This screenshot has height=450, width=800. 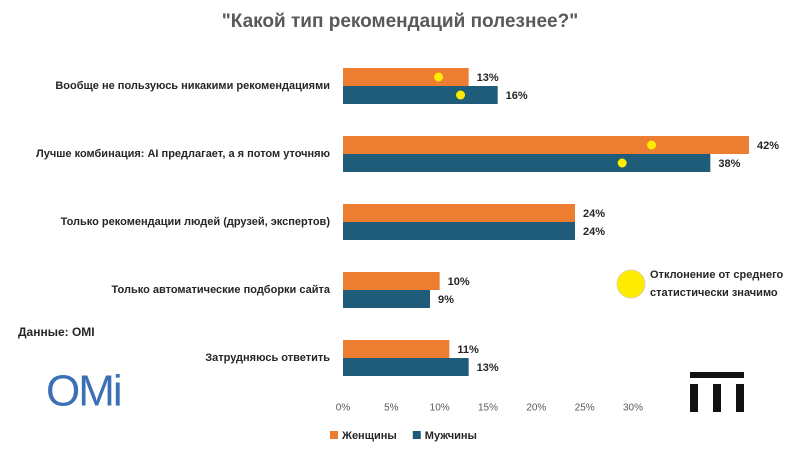 I want to click on brand-mark, so click(x=717, y=392).